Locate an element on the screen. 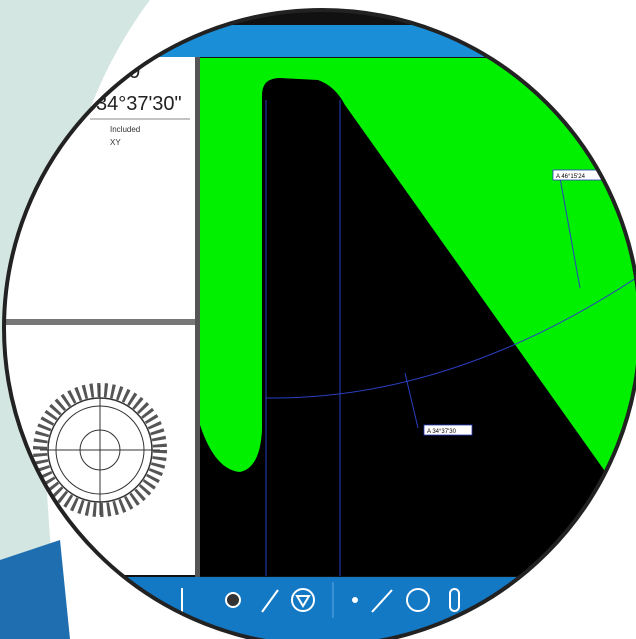 Image resolution: width=636 pixels, height=639 pixels. background-screen-edge is located at coordinates (35, 589).